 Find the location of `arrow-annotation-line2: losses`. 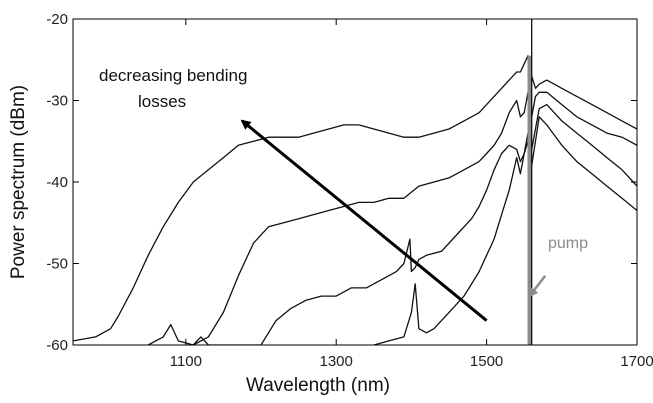

arrow-annotation-line2: losses is located at coordinates (162, 101).